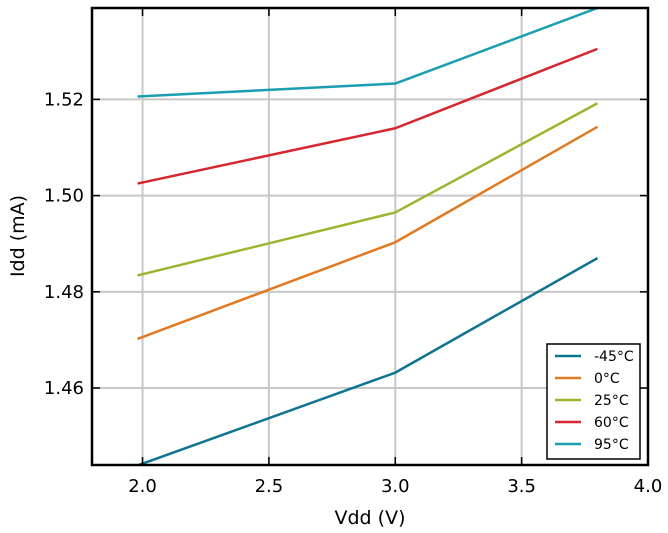 The height and width of the screenshot is (533, 668). I want to click on x-tick-label: 3.0, so click(395, 486).